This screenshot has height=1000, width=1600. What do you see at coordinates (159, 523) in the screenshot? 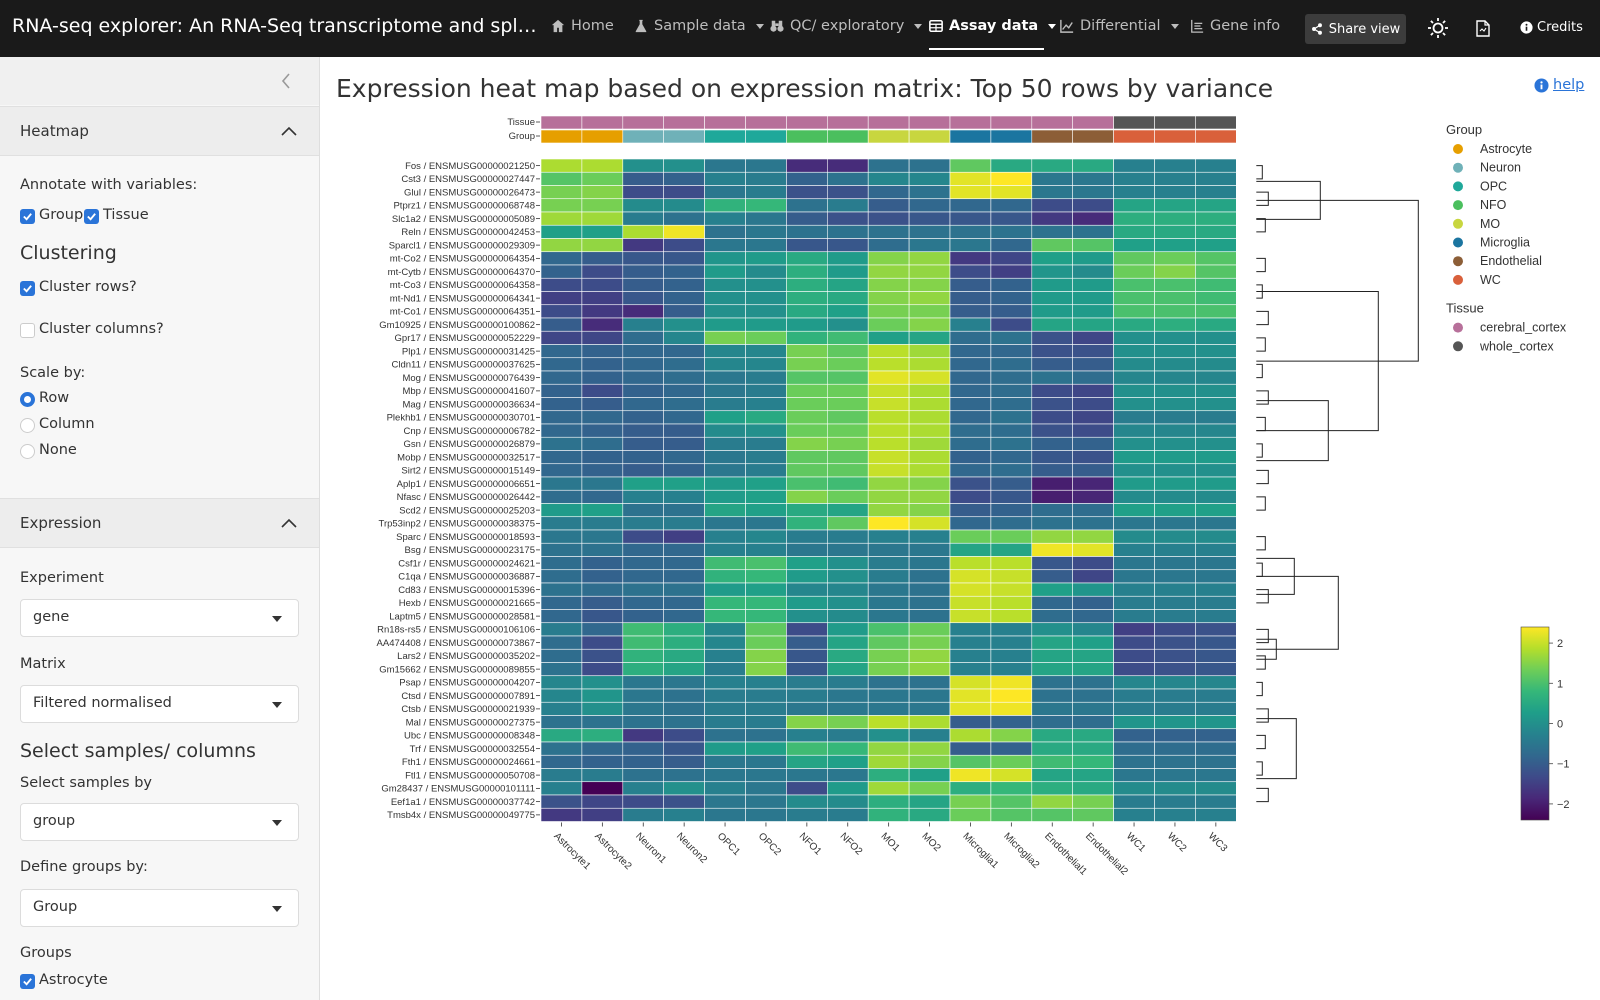
I see `expression-accordion-header: Expression` at bounding box center [159, 523].